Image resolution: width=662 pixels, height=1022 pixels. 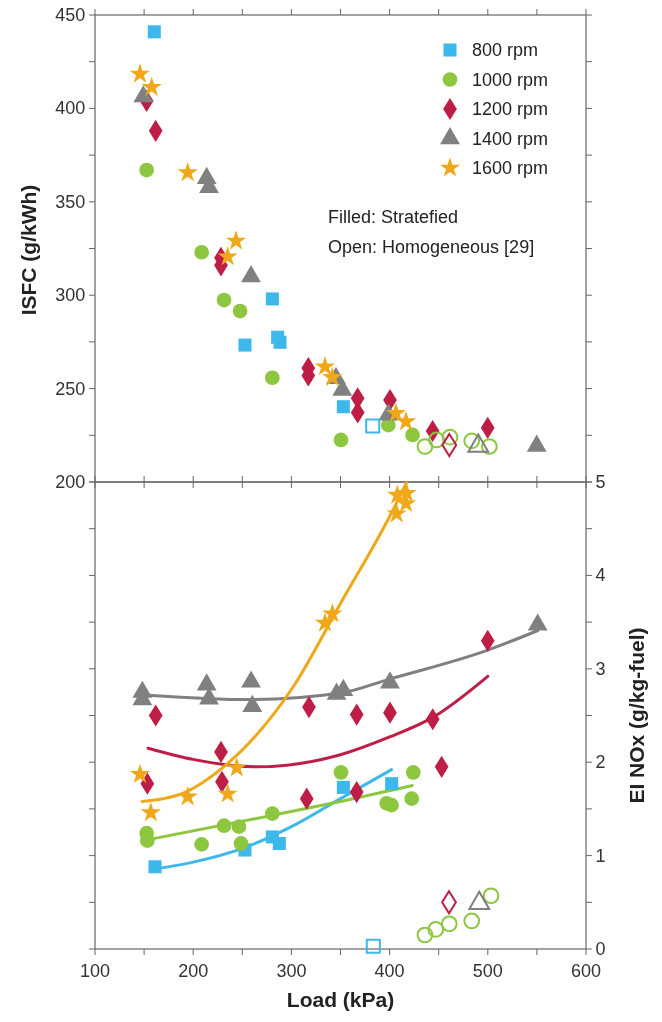 I want to click on x-axis-title: Load (kPa), so click(x=340, y=999).